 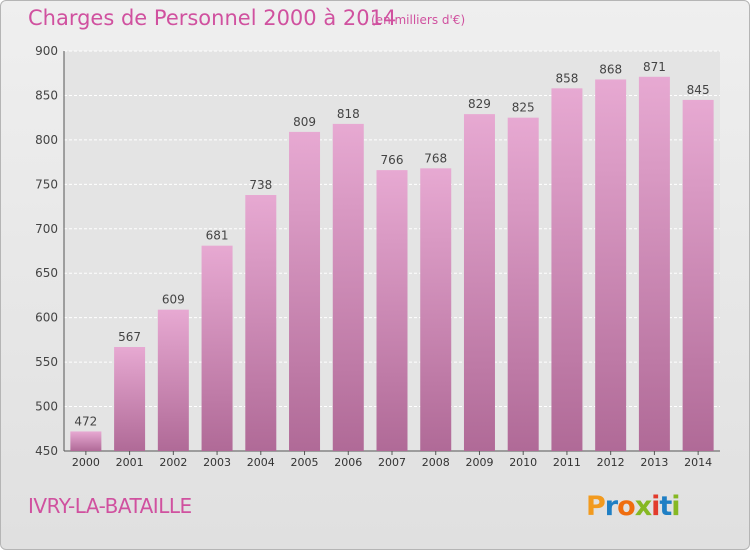 What do you see at coordinates (392, 160) in the screenshot?
I see `bar-value-label: 766` at bounding box center [392, 160].